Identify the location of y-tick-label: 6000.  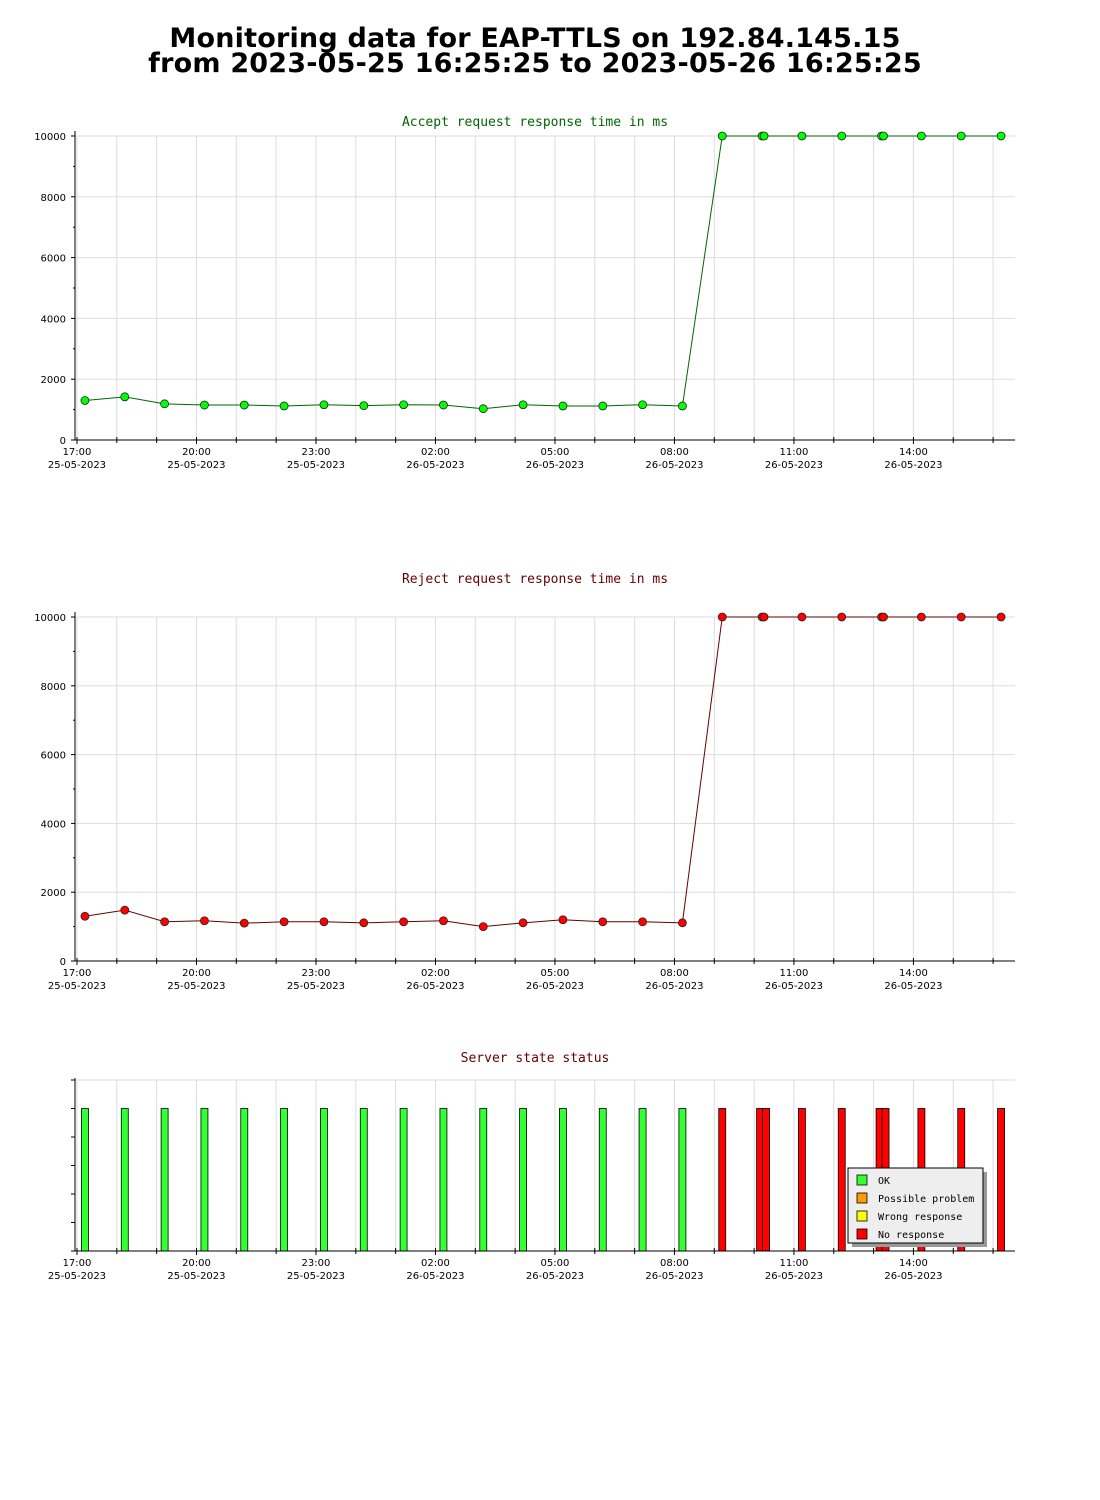
(53, 259).